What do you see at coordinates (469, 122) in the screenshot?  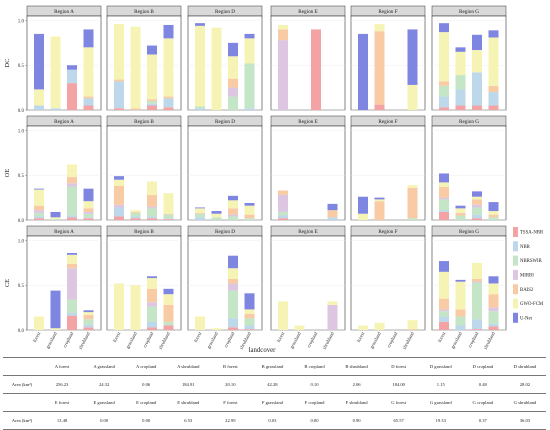 I see `facet-label-region-g: Region G` at bounding box center [469, 122].